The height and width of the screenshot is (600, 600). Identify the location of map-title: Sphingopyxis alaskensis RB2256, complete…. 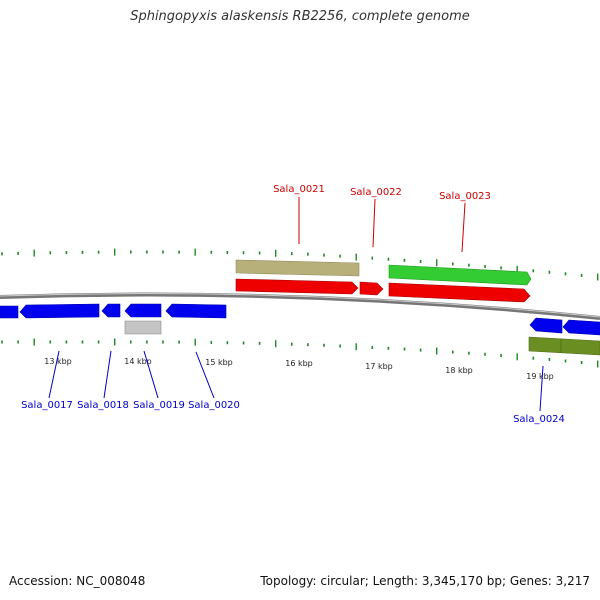
(300, 16).